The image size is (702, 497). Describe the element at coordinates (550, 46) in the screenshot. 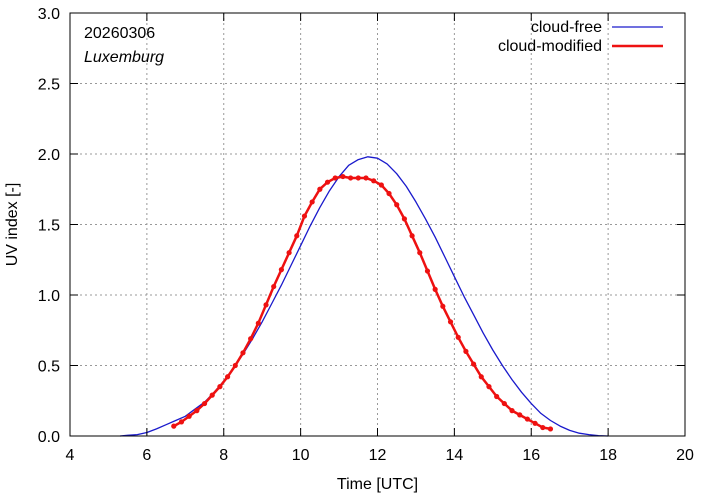

I see `legend-label-cloud-modified: cloud-modified` at that location.